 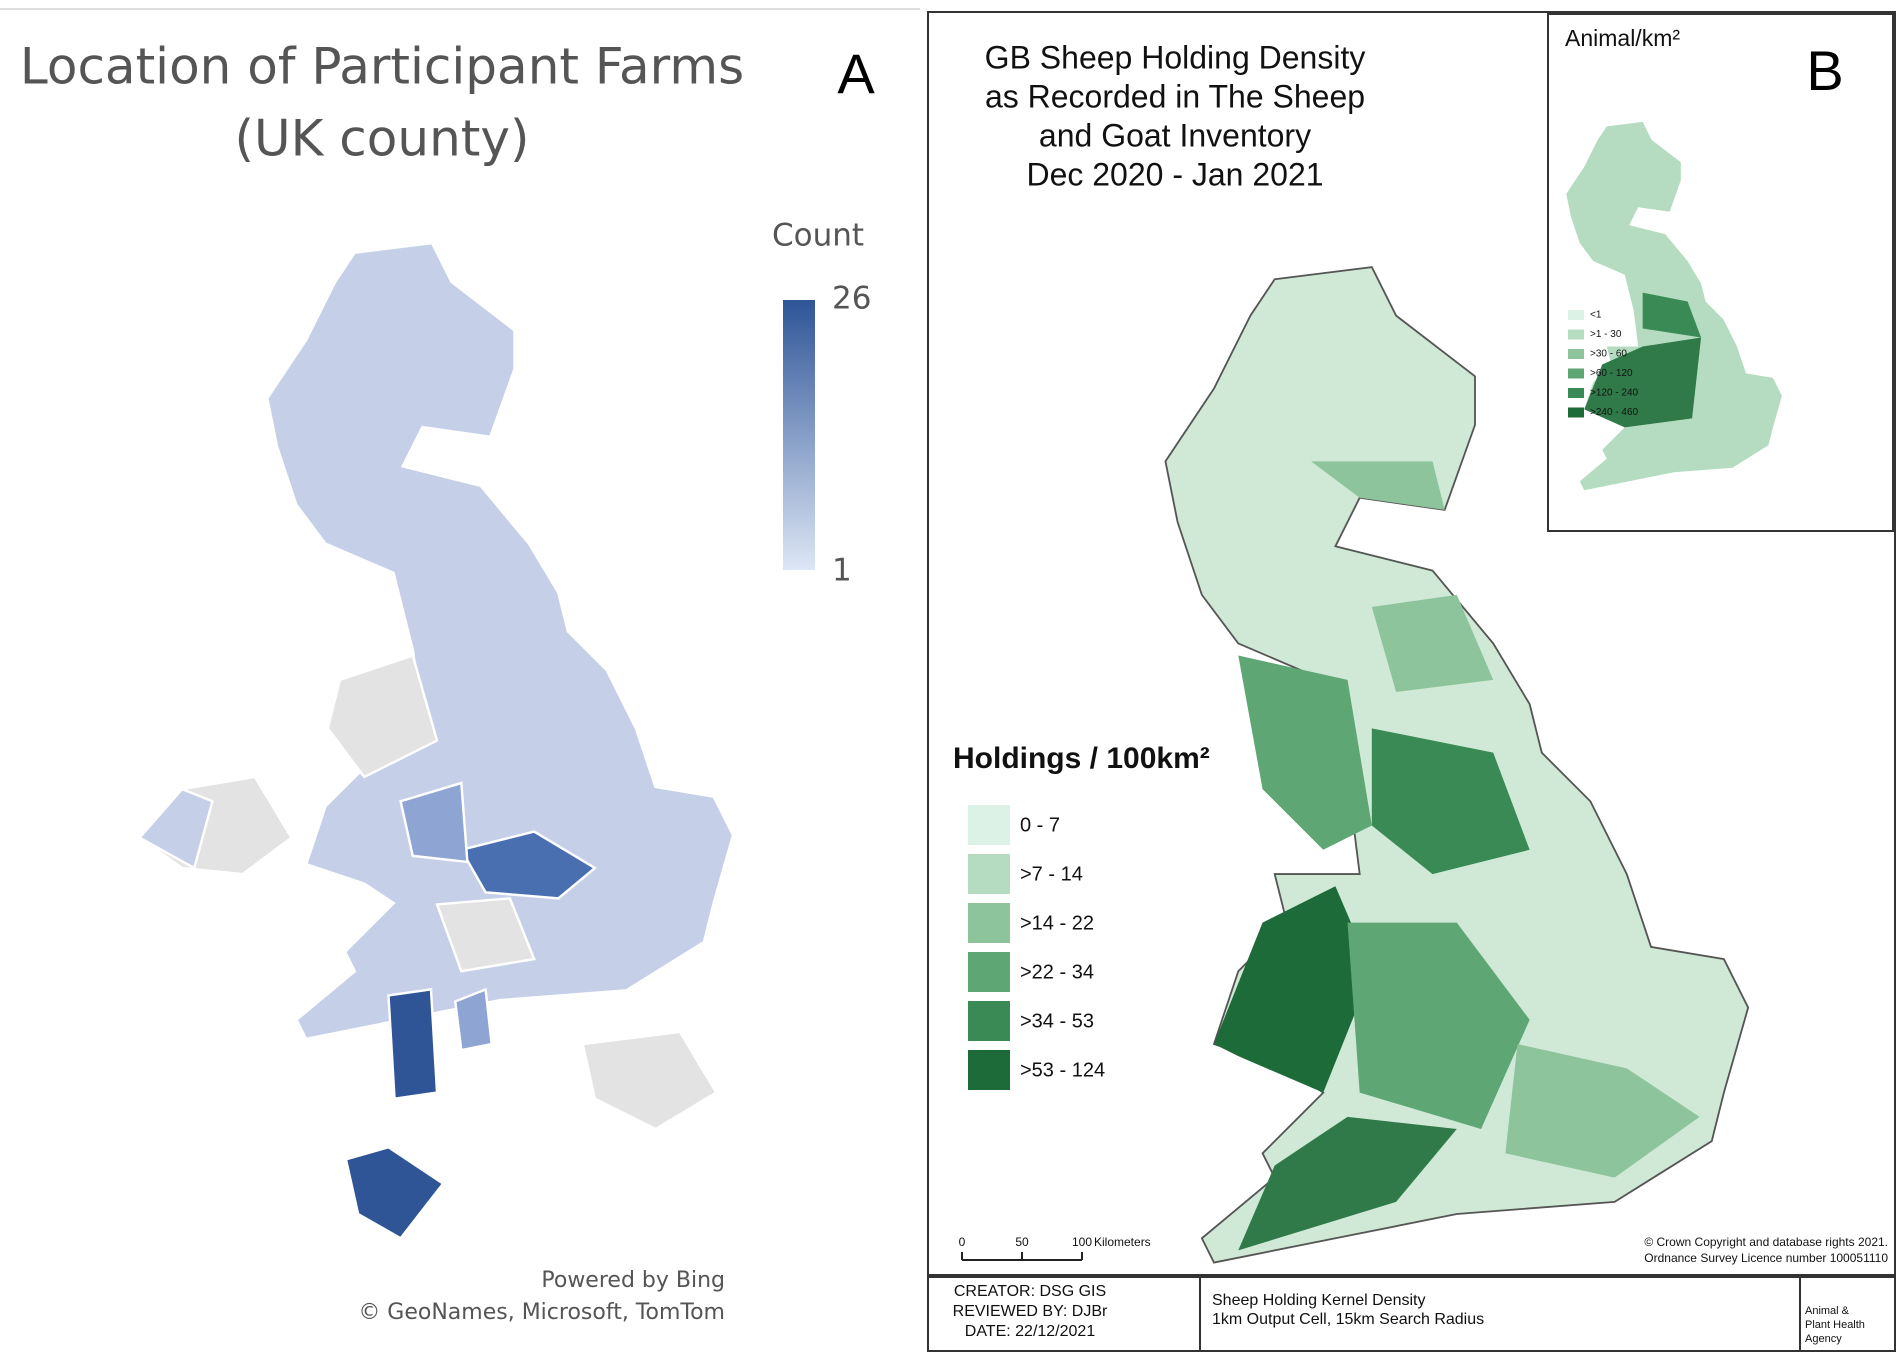 I want to click on footer-credit: REVIEWED BY: DJBr, so click(x=1030, y=1311).